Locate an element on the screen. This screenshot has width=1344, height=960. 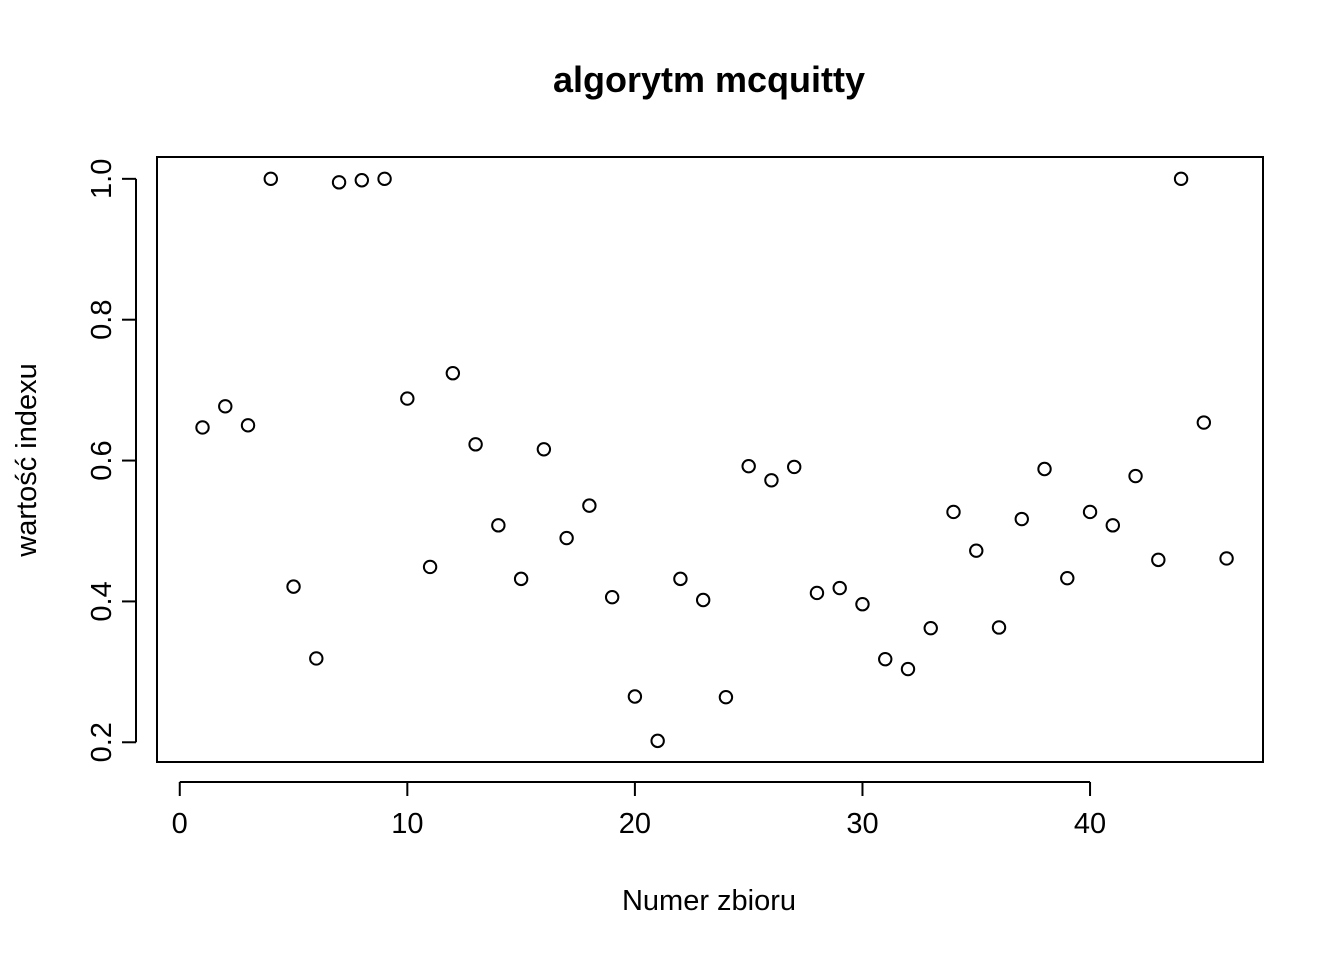
y-axis: 0.2 0.4 0.6 0.8 1.0 is located at coordinates (111, 460).